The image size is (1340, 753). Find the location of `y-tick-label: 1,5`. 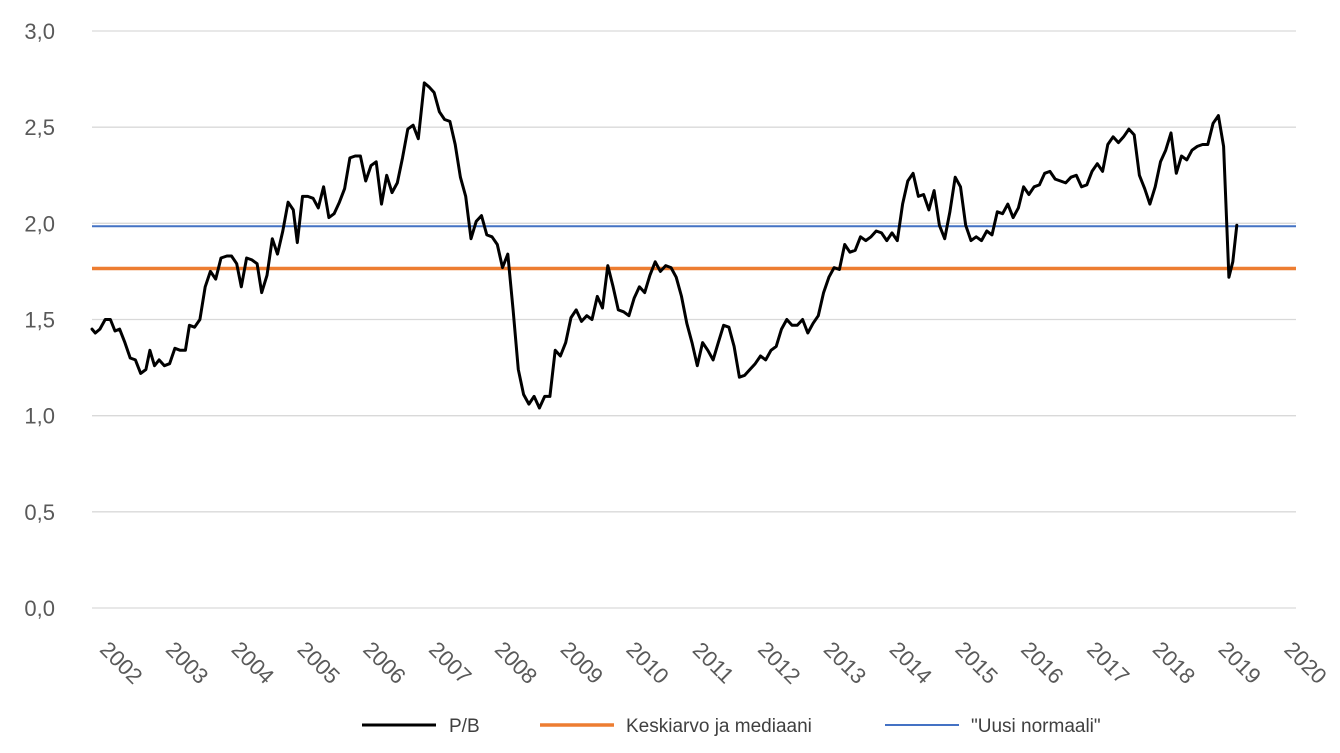

y-tick-label: 1,5 is located at coordinates (39, 320).